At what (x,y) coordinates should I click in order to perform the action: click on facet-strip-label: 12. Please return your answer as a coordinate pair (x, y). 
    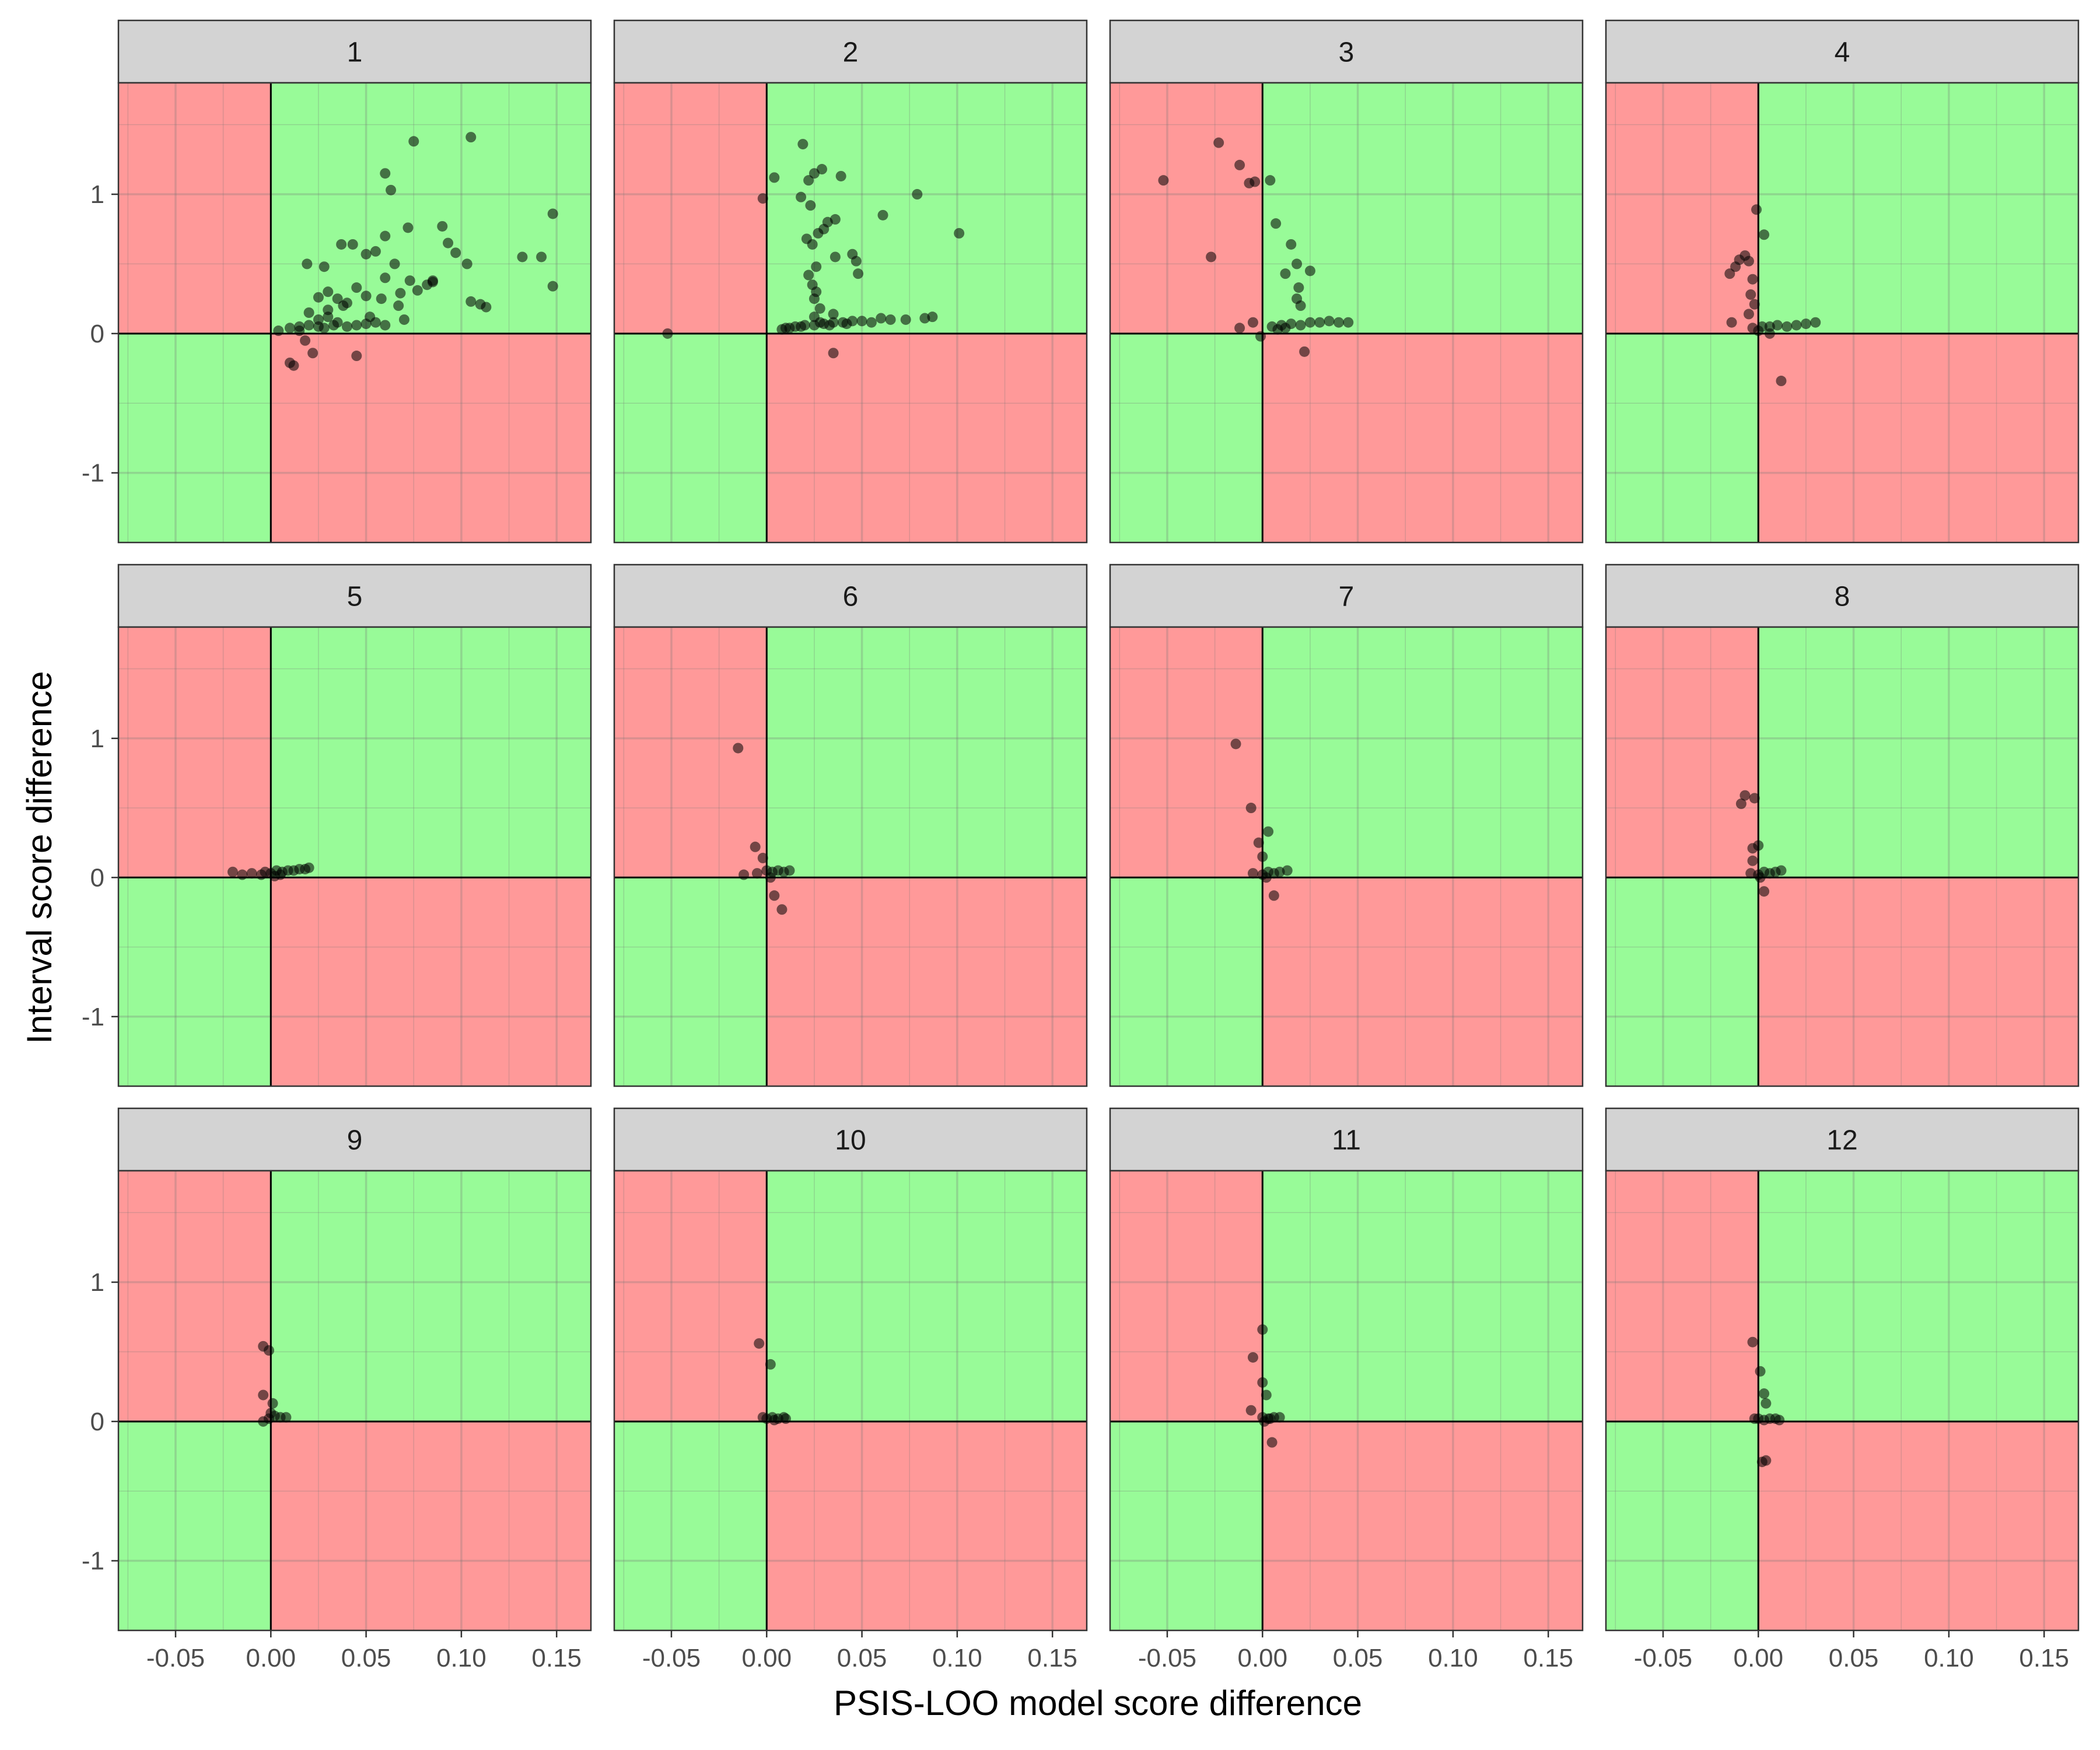
    Looking at the image, I should click on (1841, 1140).